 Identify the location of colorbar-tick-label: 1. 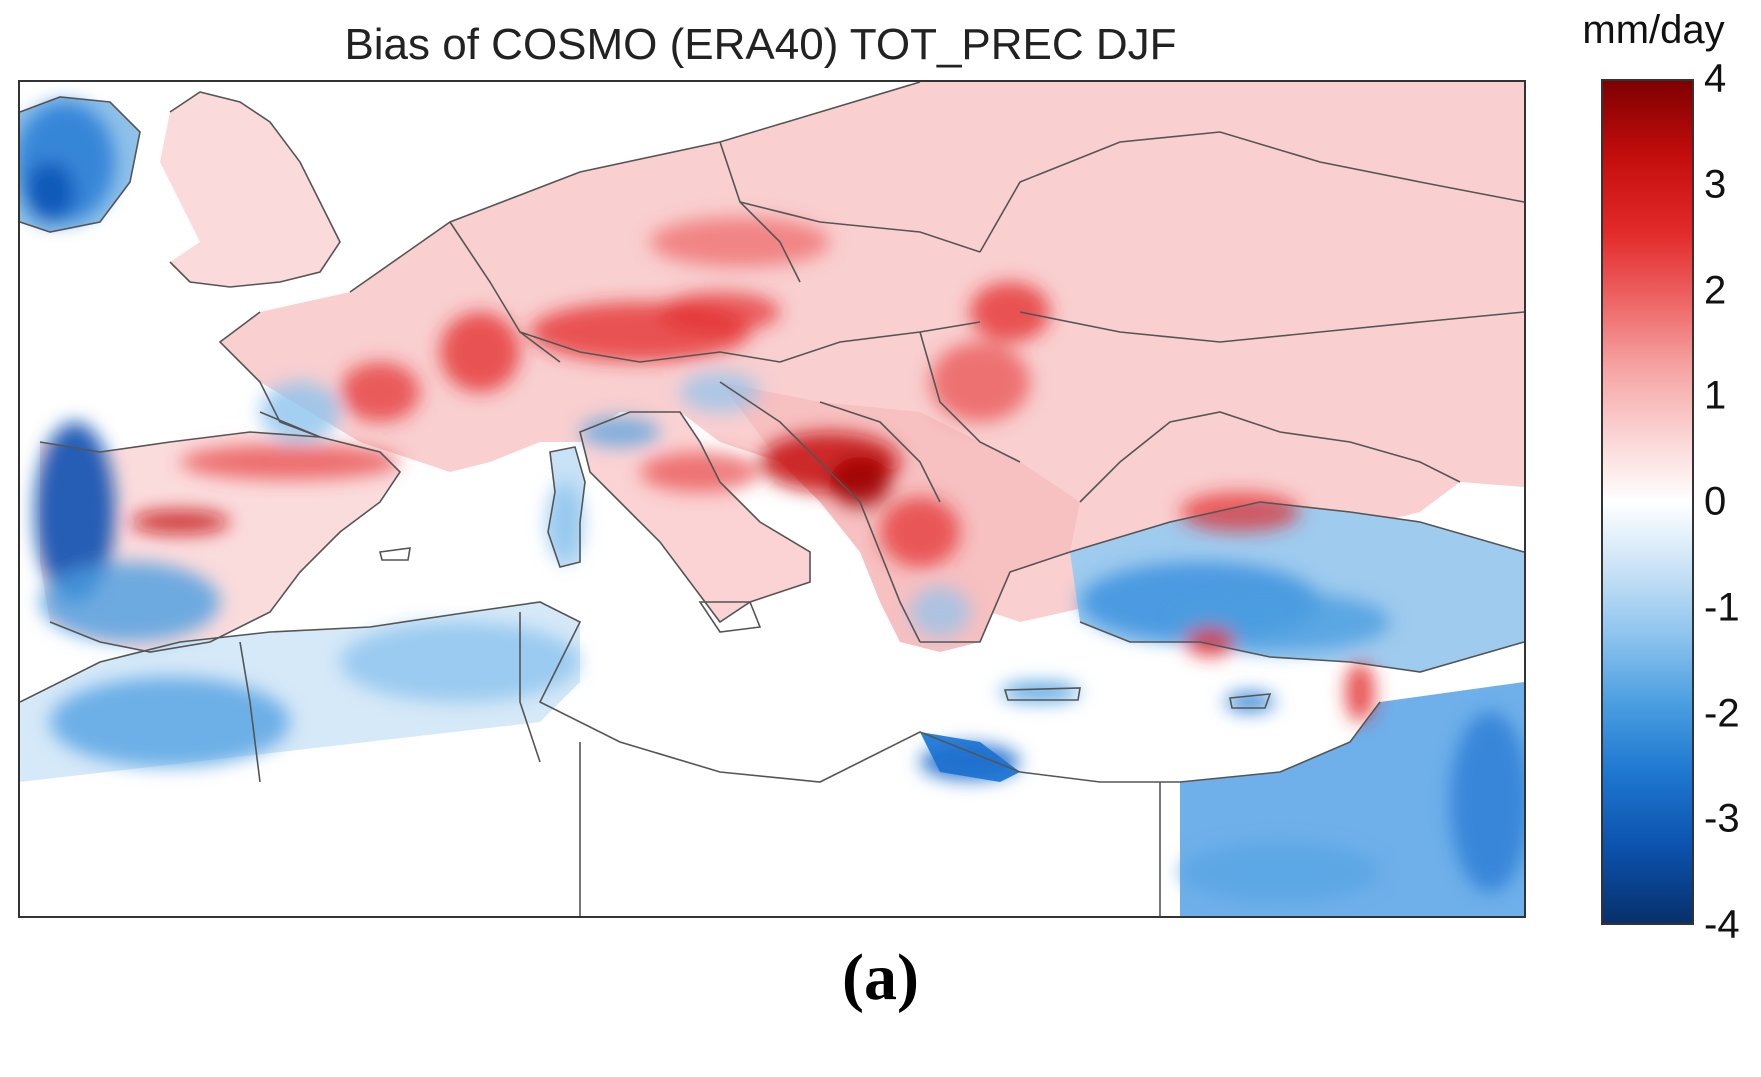
(1715, 395).